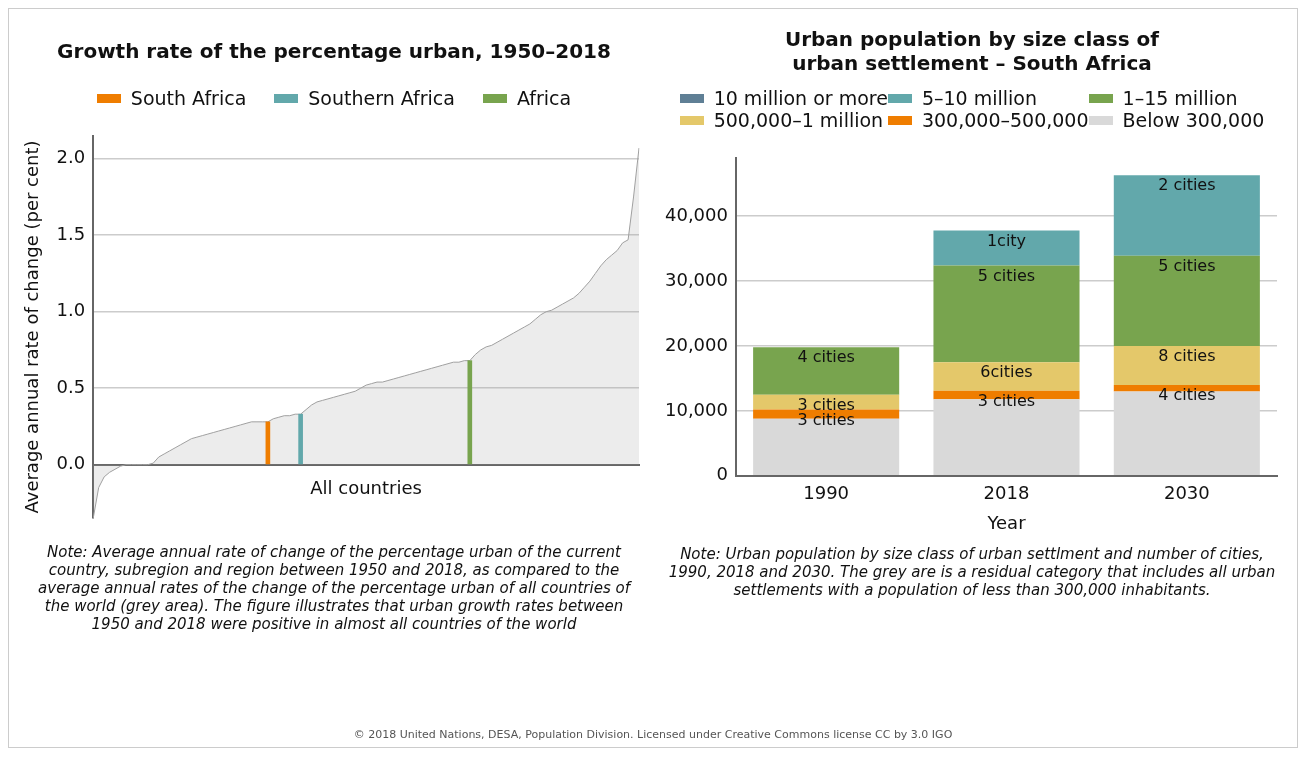 The image size is (1300, 762). What do you see at coordinates (1193, 120) in the screenshot?
I see `legend-label: Below 300,000` at bounding box center [1193, 120].